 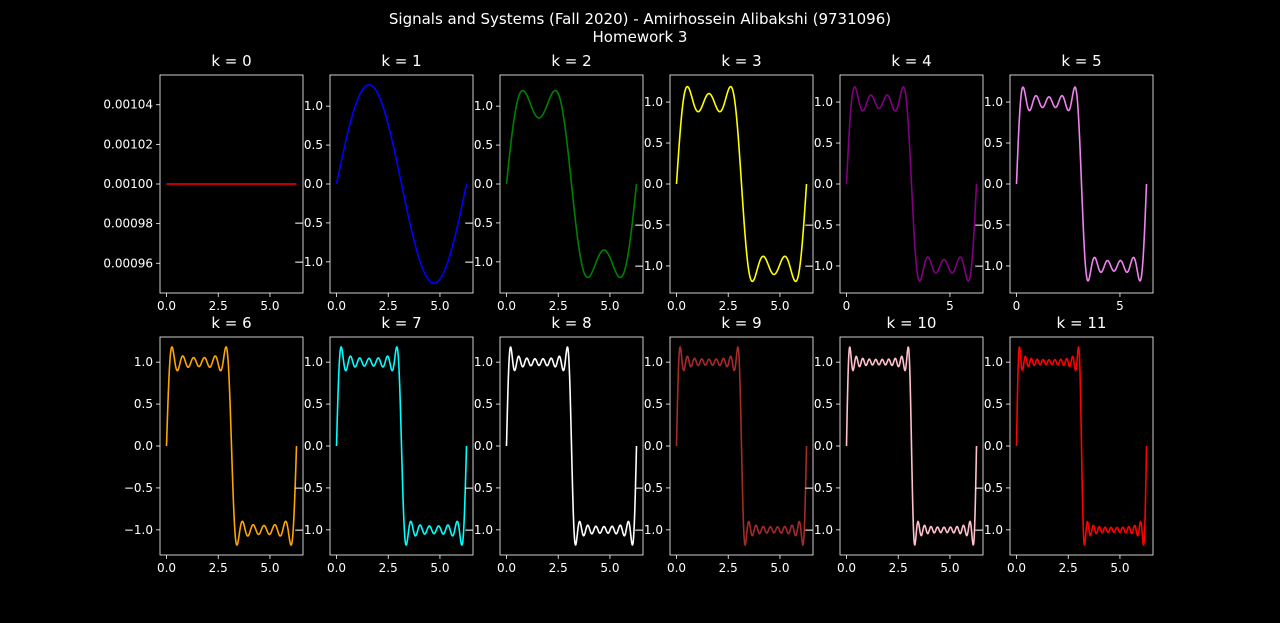 I want to click on subplot-k3: k = 3 0.0 2.5 5.0 −1.0 −0.5 0.0 0.5 1.0, so click(x=724, y=182).